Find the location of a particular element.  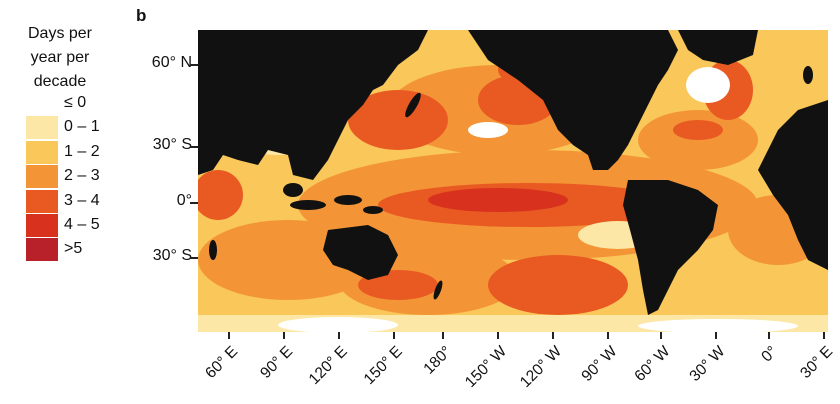

x-axis-label: 120° E is located at coordinates (328, 366).